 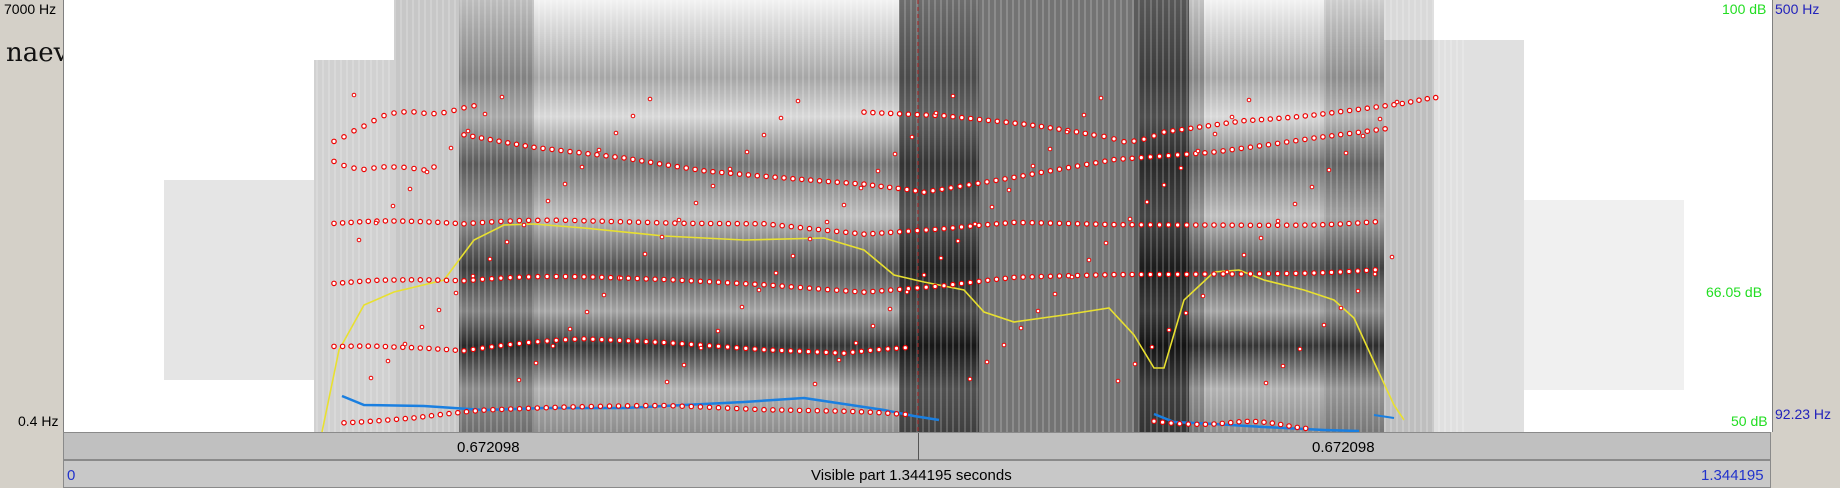 I want to click on intensity-axis-mid-label: 66.05 dB, so click(x=1734, y=292).